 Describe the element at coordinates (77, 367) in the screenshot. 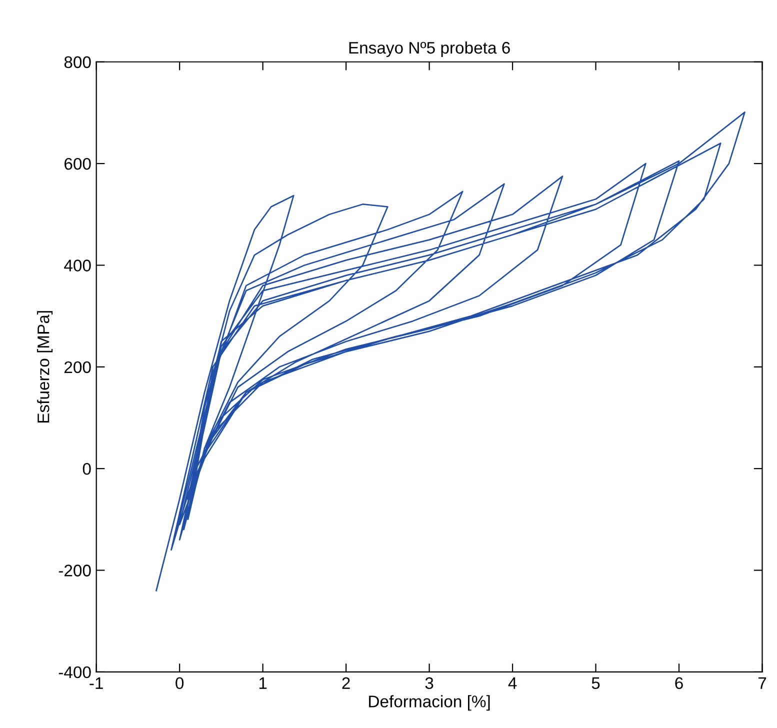

I see `y-tick-label: 200` at that location.